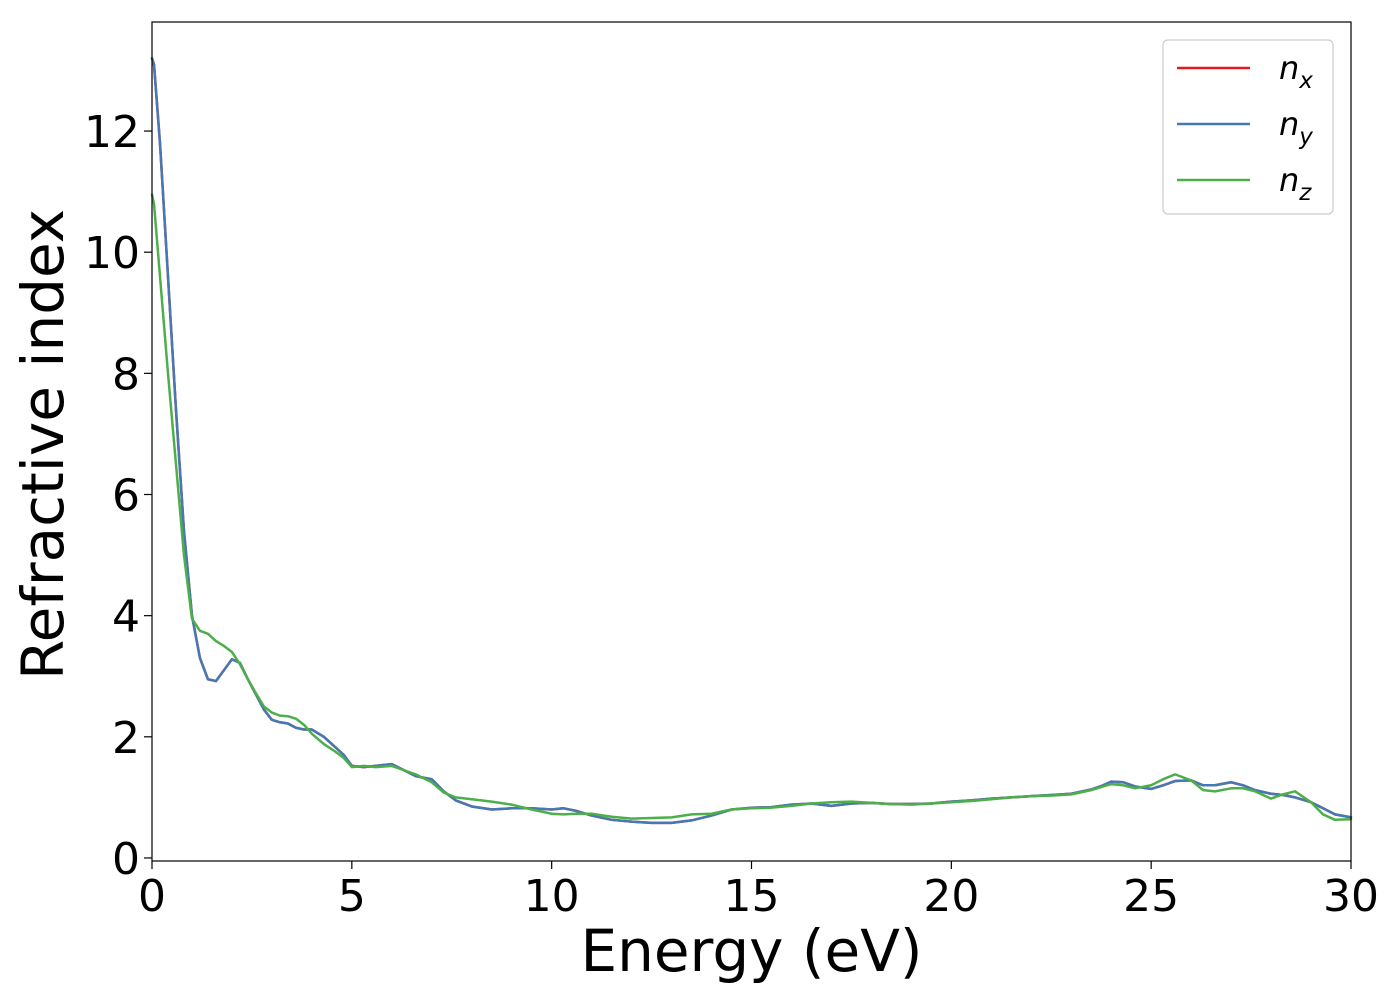  Describe the element at coordinates (1151, 896) in the screenshot. I see `x-tick-label: 25` at that location.